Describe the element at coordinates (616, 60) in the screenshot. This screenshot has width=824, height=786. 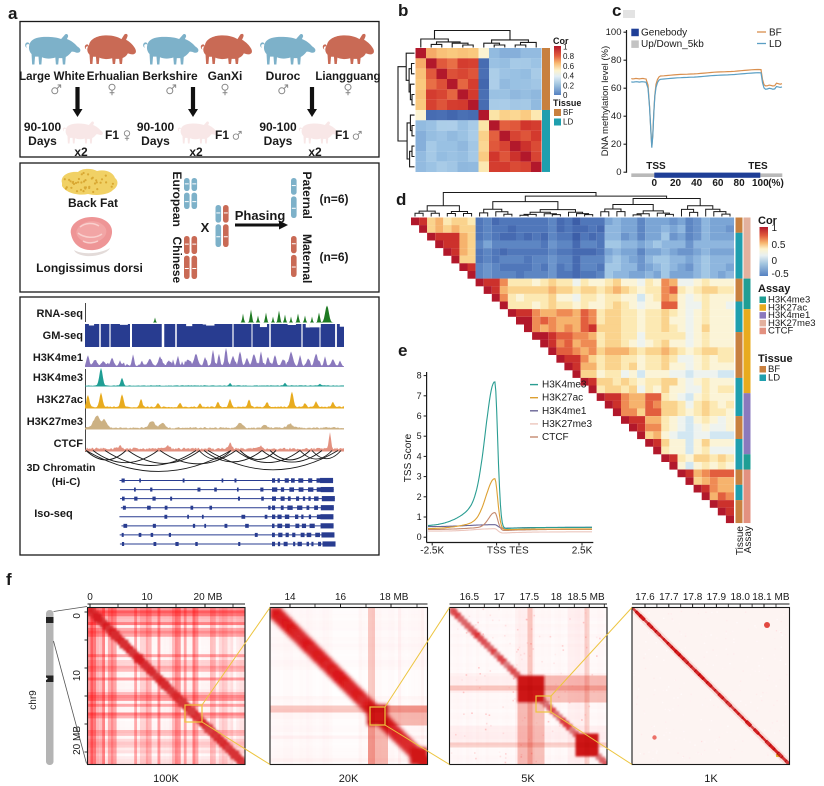
I see `svg-text: 80` at that location.